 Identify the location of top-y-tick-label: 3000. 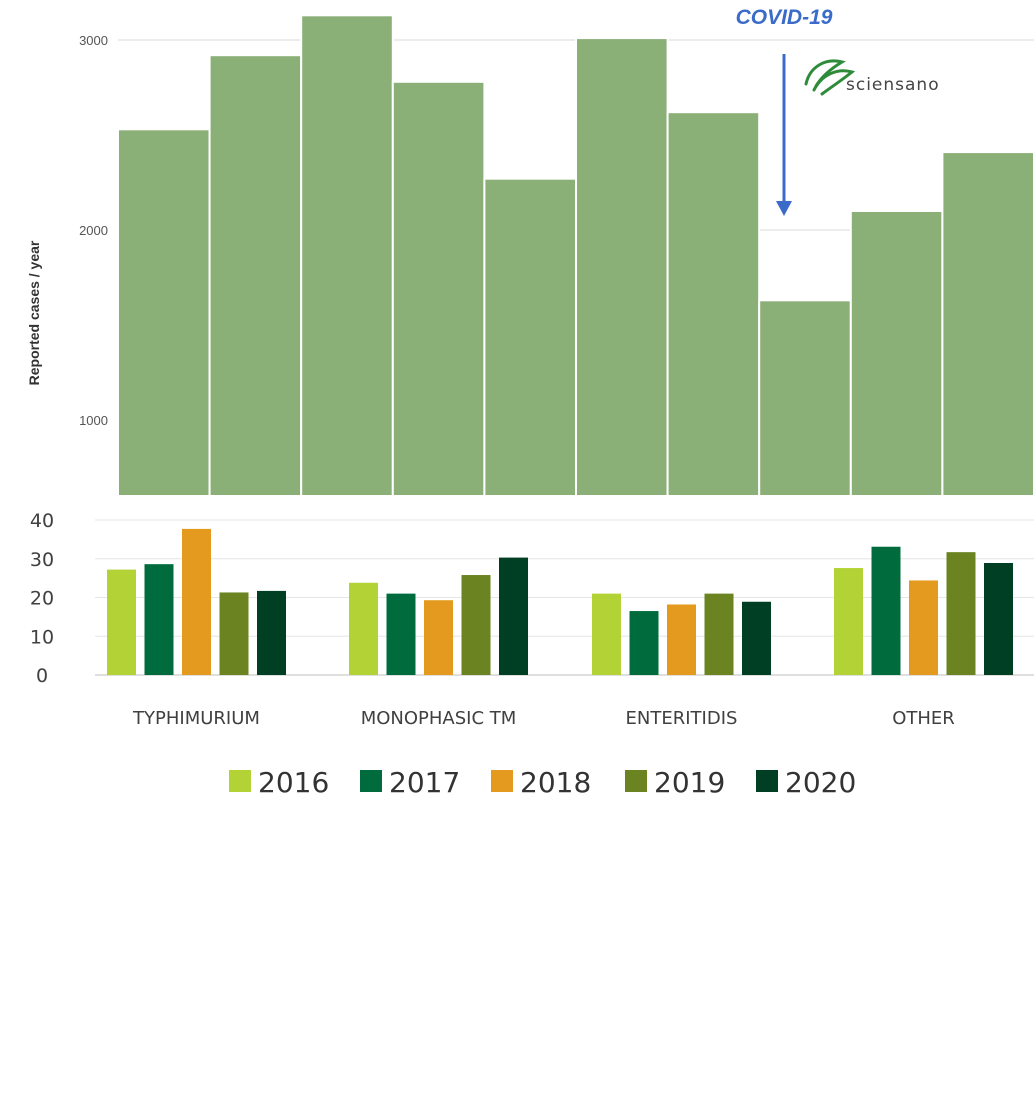
(93, 40).